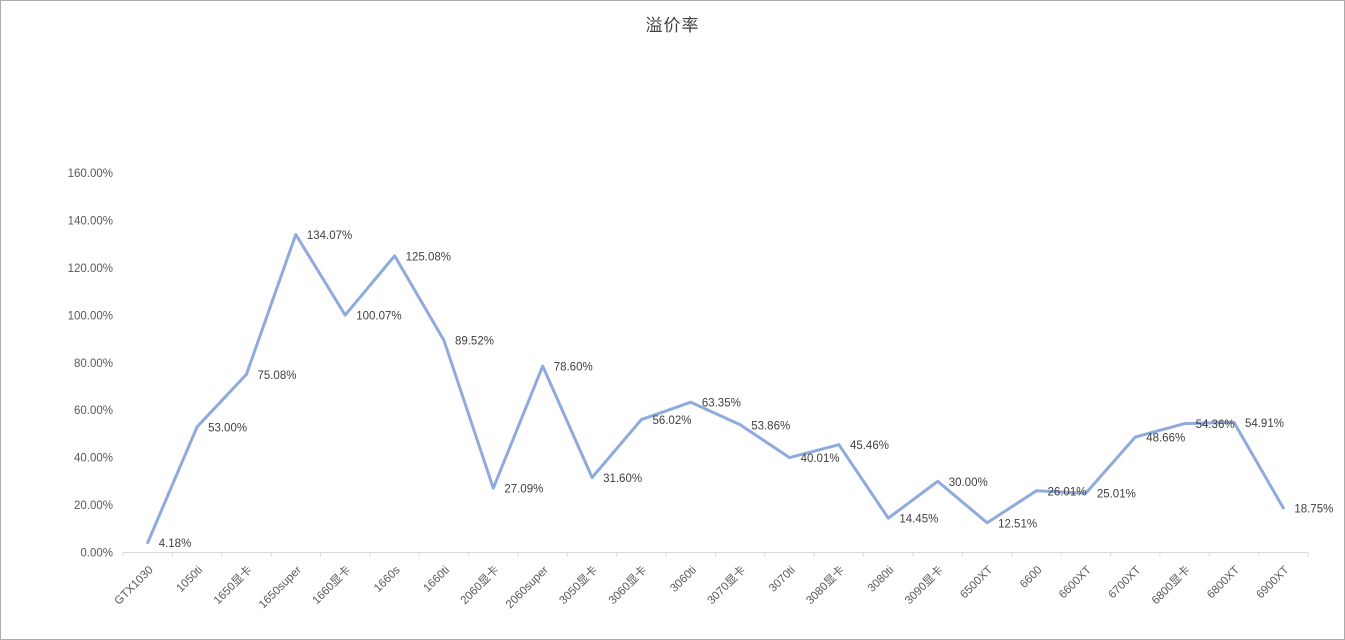 The height and width of the screenshot is (640, 1345). Describe the element at coordinates (1223, 582) in the screenshot. I see `x-axis-category-label: 6800XT` at that location.